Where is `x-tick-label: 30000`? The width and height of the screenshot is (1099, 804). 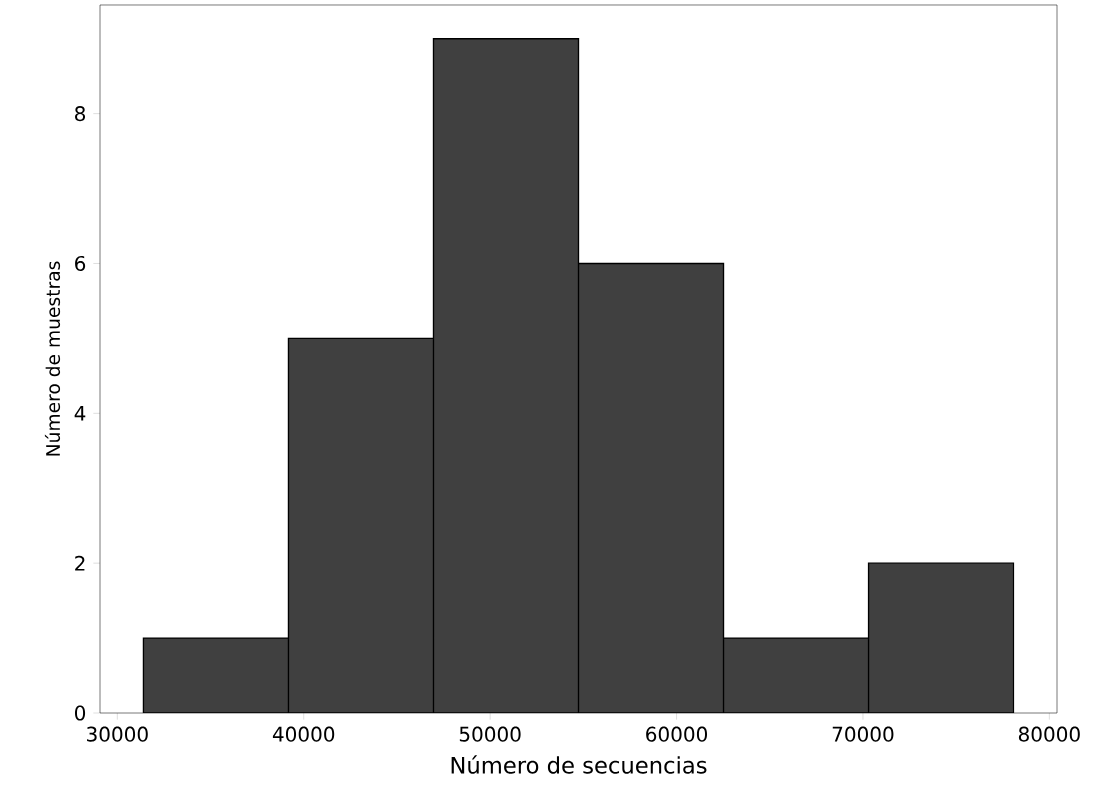
x-tick-label: 30000 is located at coordinates (117, 734).